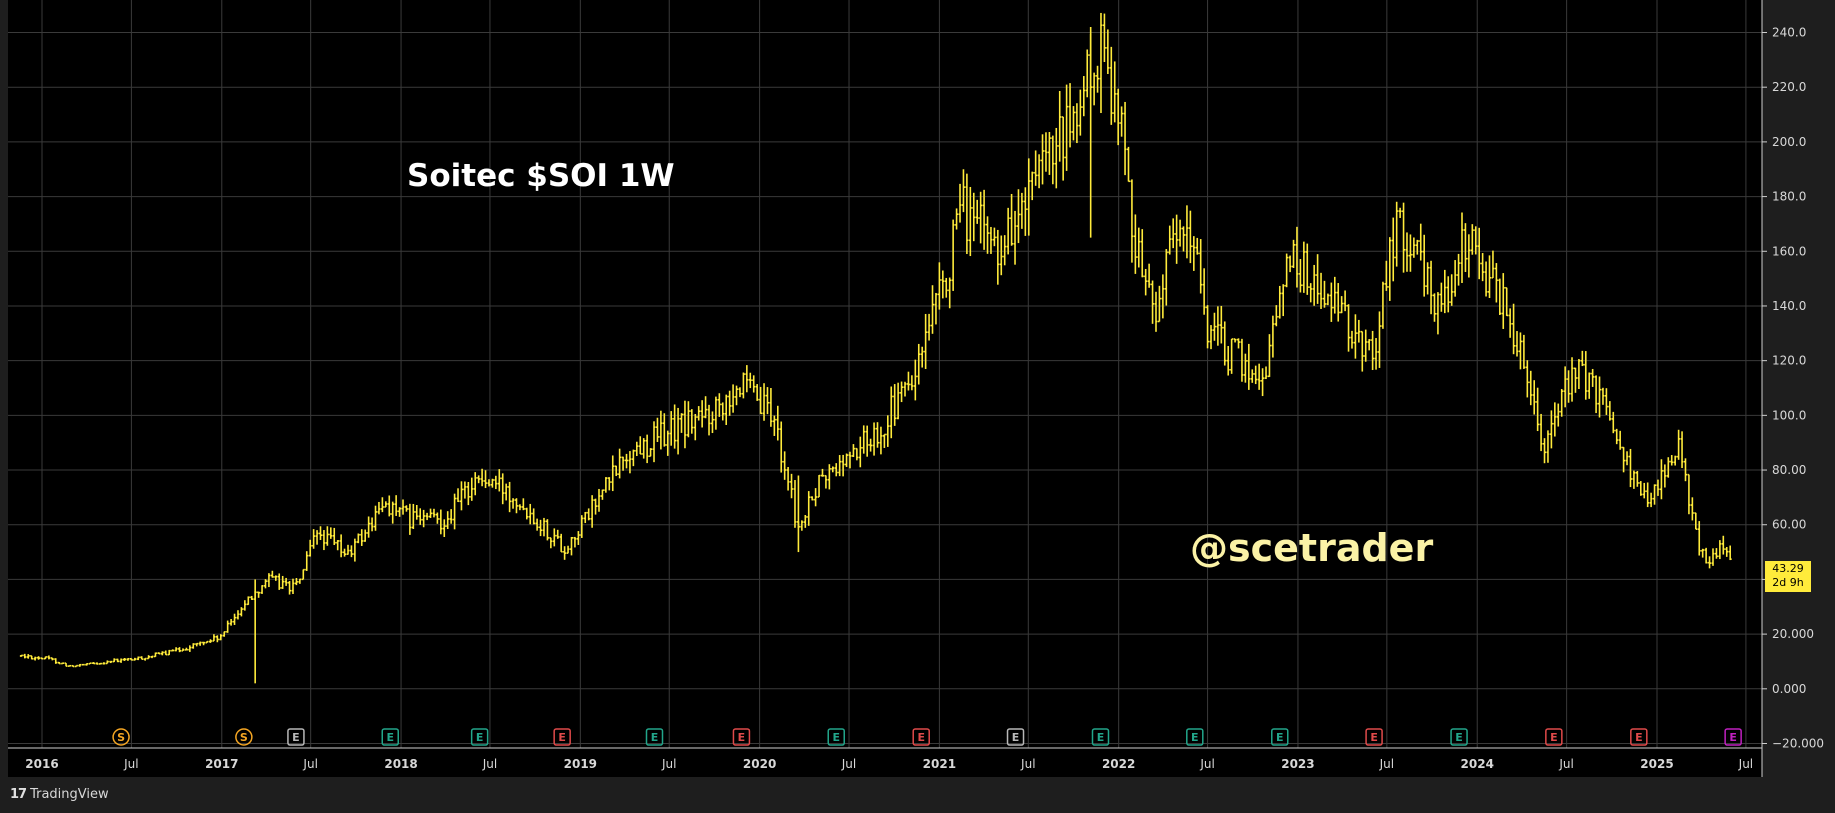 The image size is (1835, 813). I want to click on tradingview-logo: 17 TradingView, so click(59, 794).